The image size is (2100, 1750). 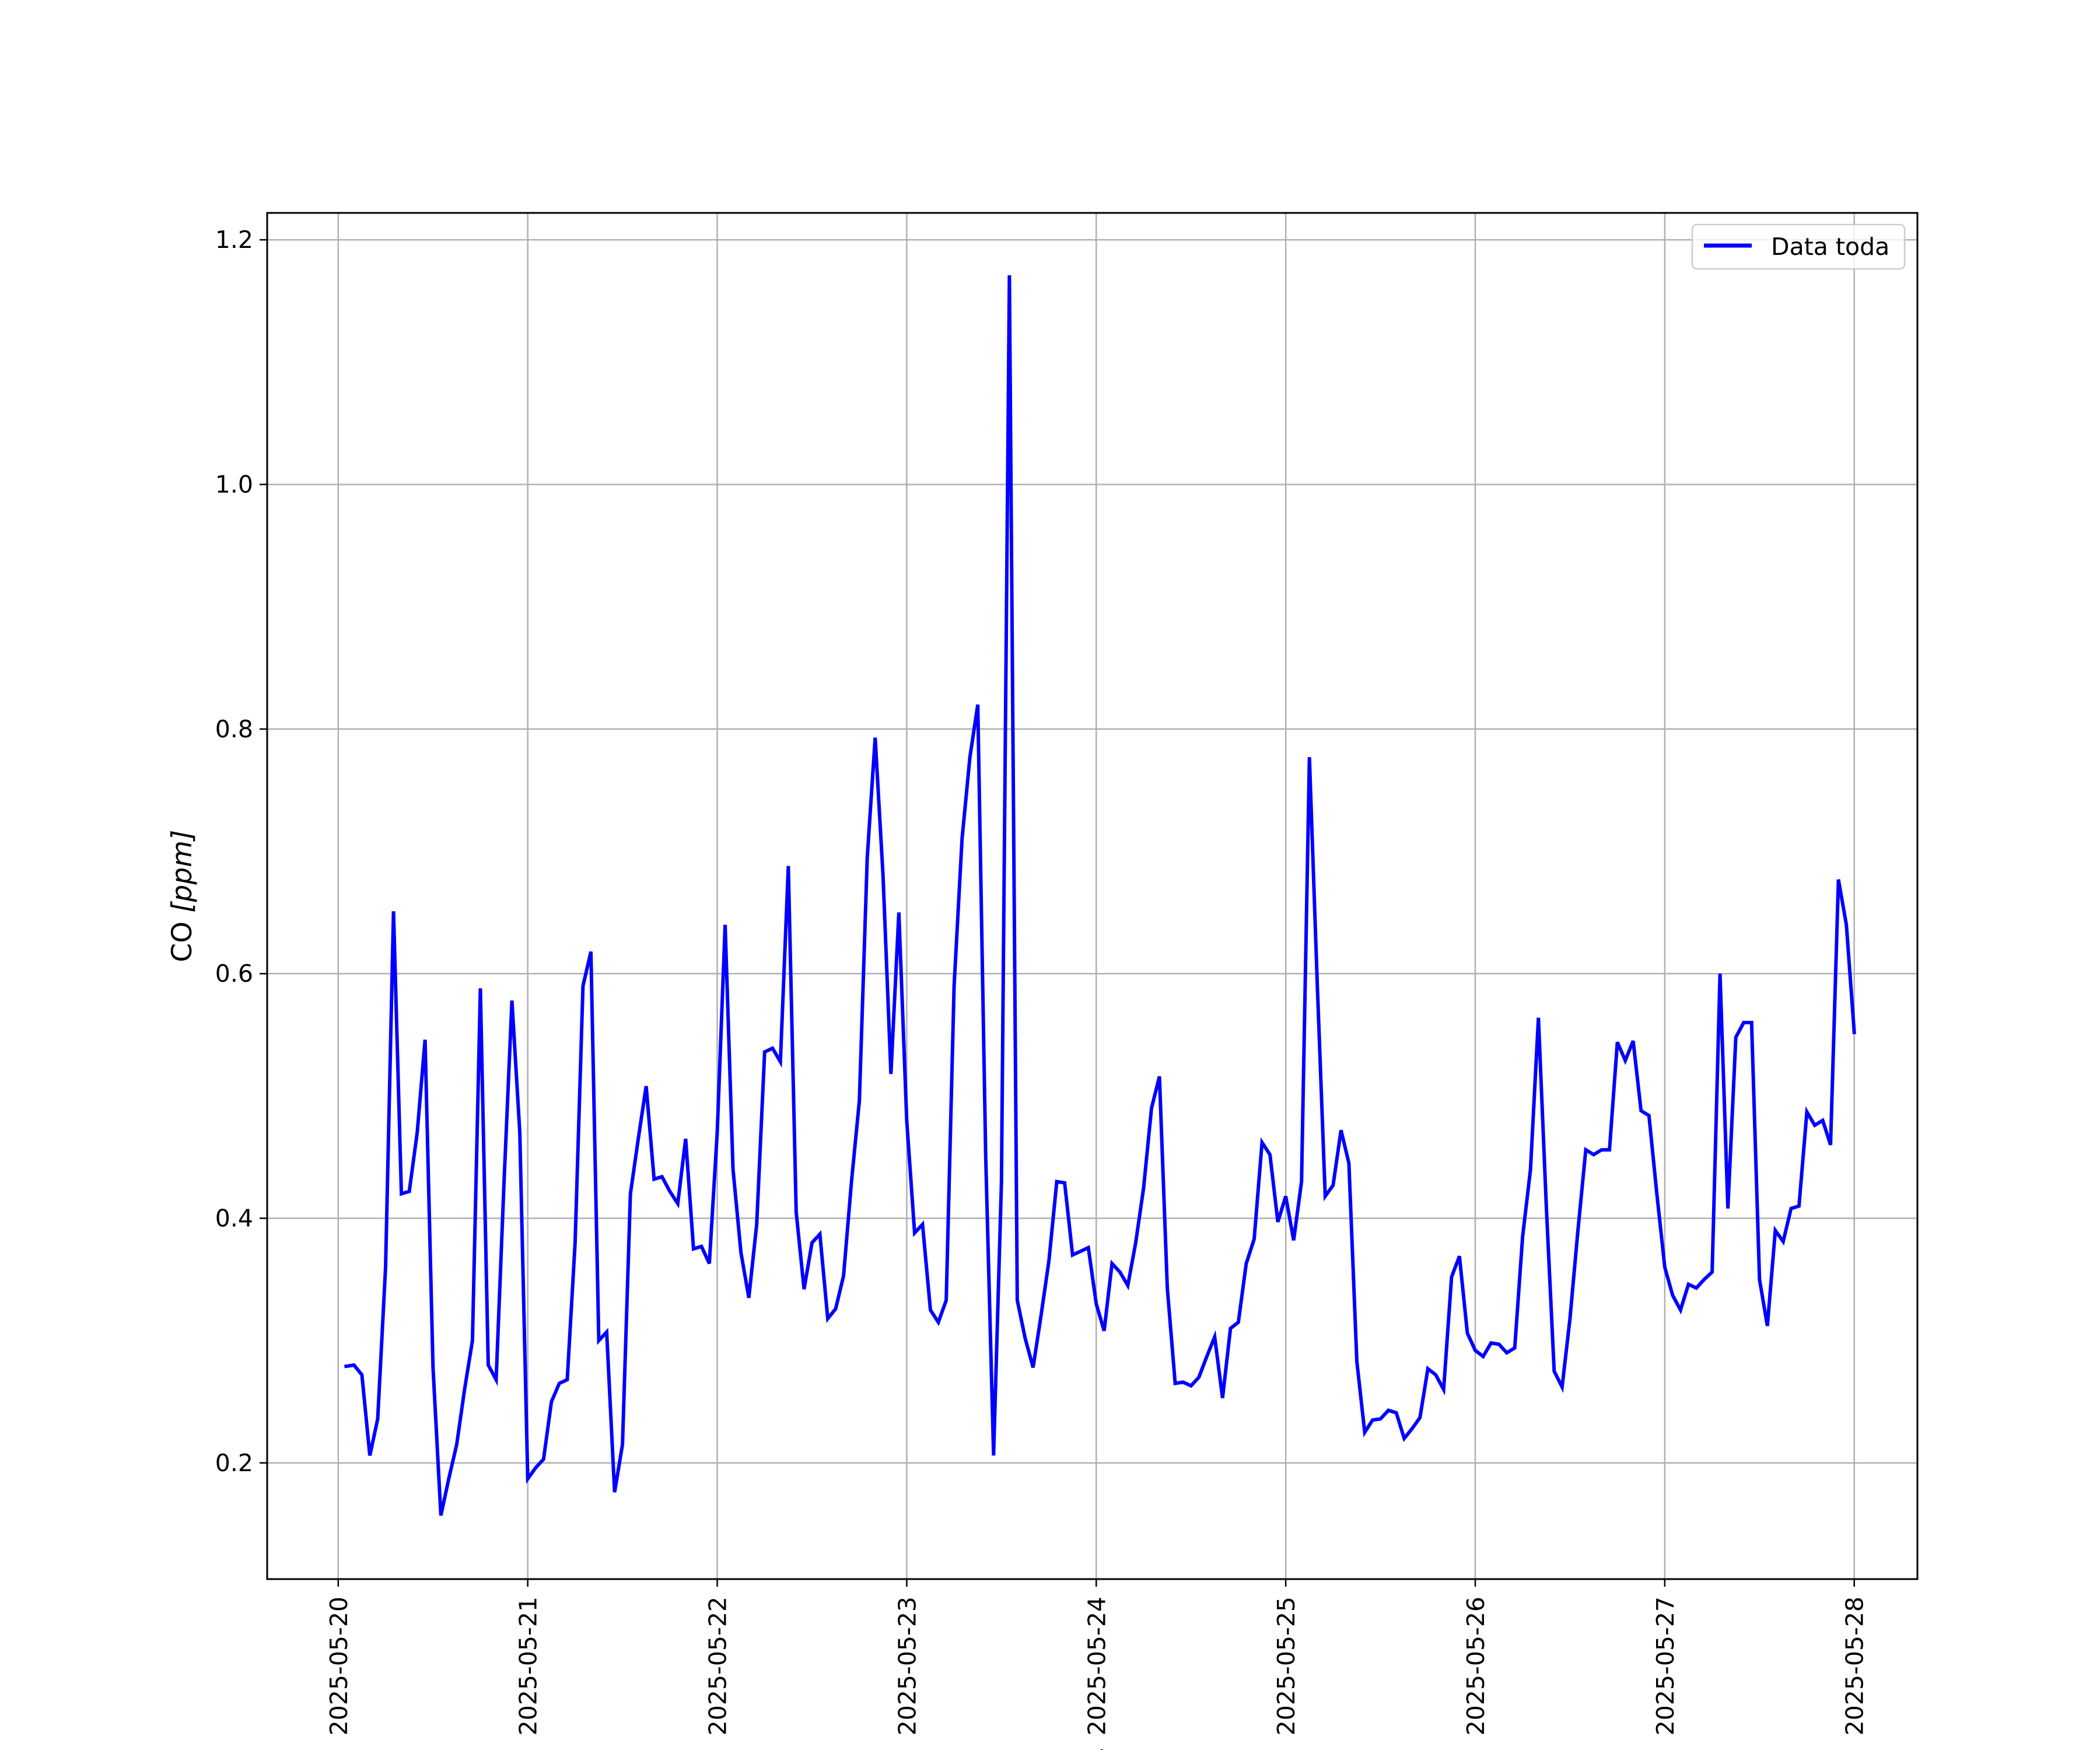 What do you see at coordinates (182, 871) in the screenshot?
I see `y-axis-label-unit: [ppm]` at bounding box center [182, 871].